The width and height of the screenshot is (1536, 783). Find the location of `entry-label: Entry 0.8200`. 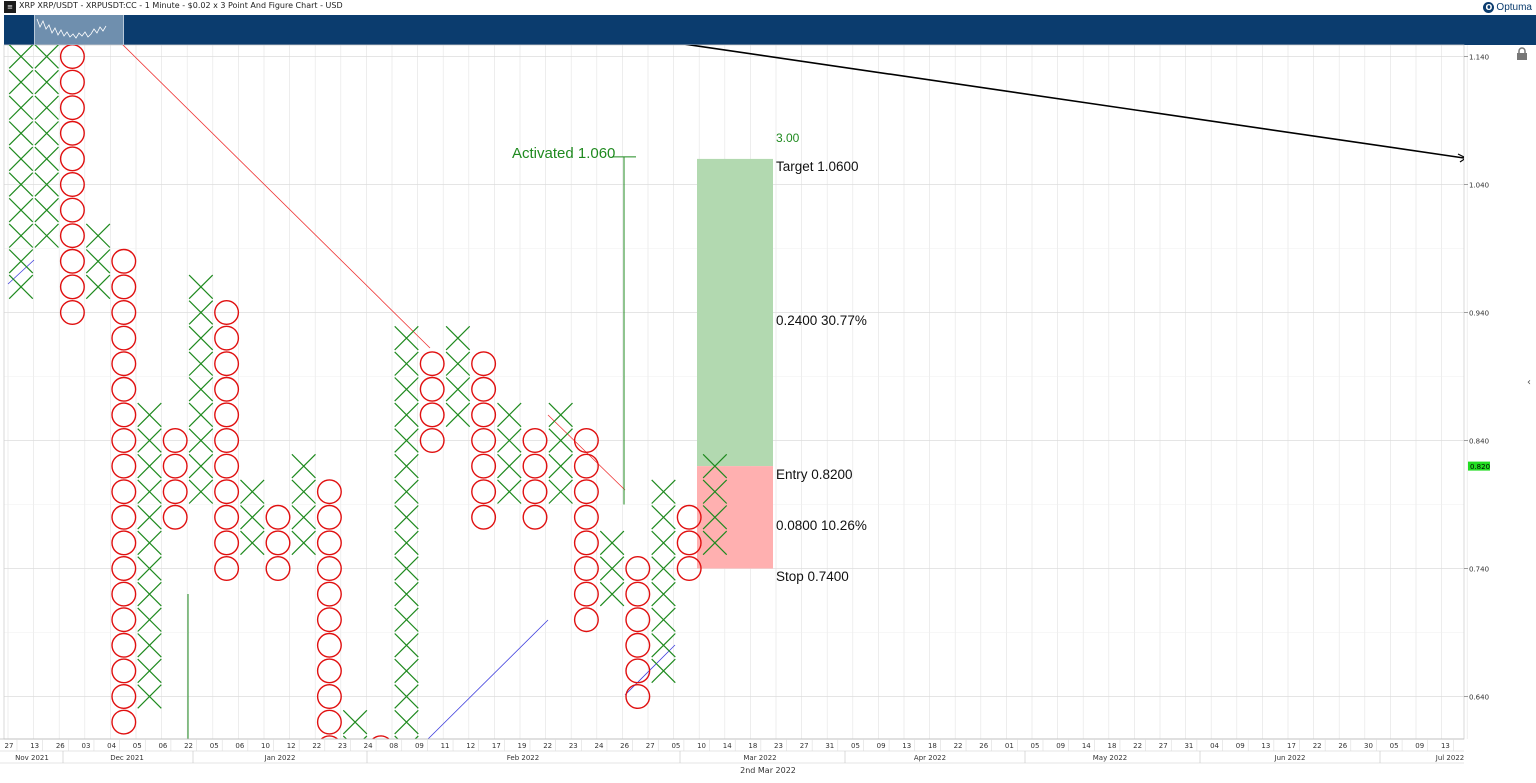

entry-label: Entry 0.8200 is located at coordinates (814, 474).